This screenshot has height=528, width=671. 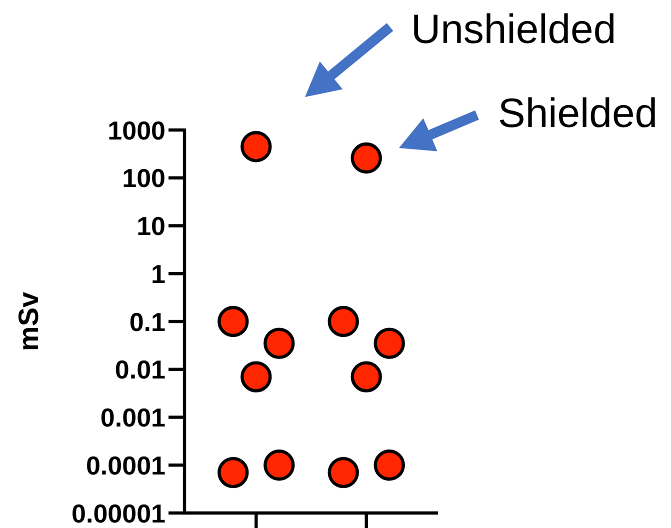 What do you see at coordinates (28, 322) in the screenshot?
I see `y-axis-title: mSv` at bounding box center [28, 322].